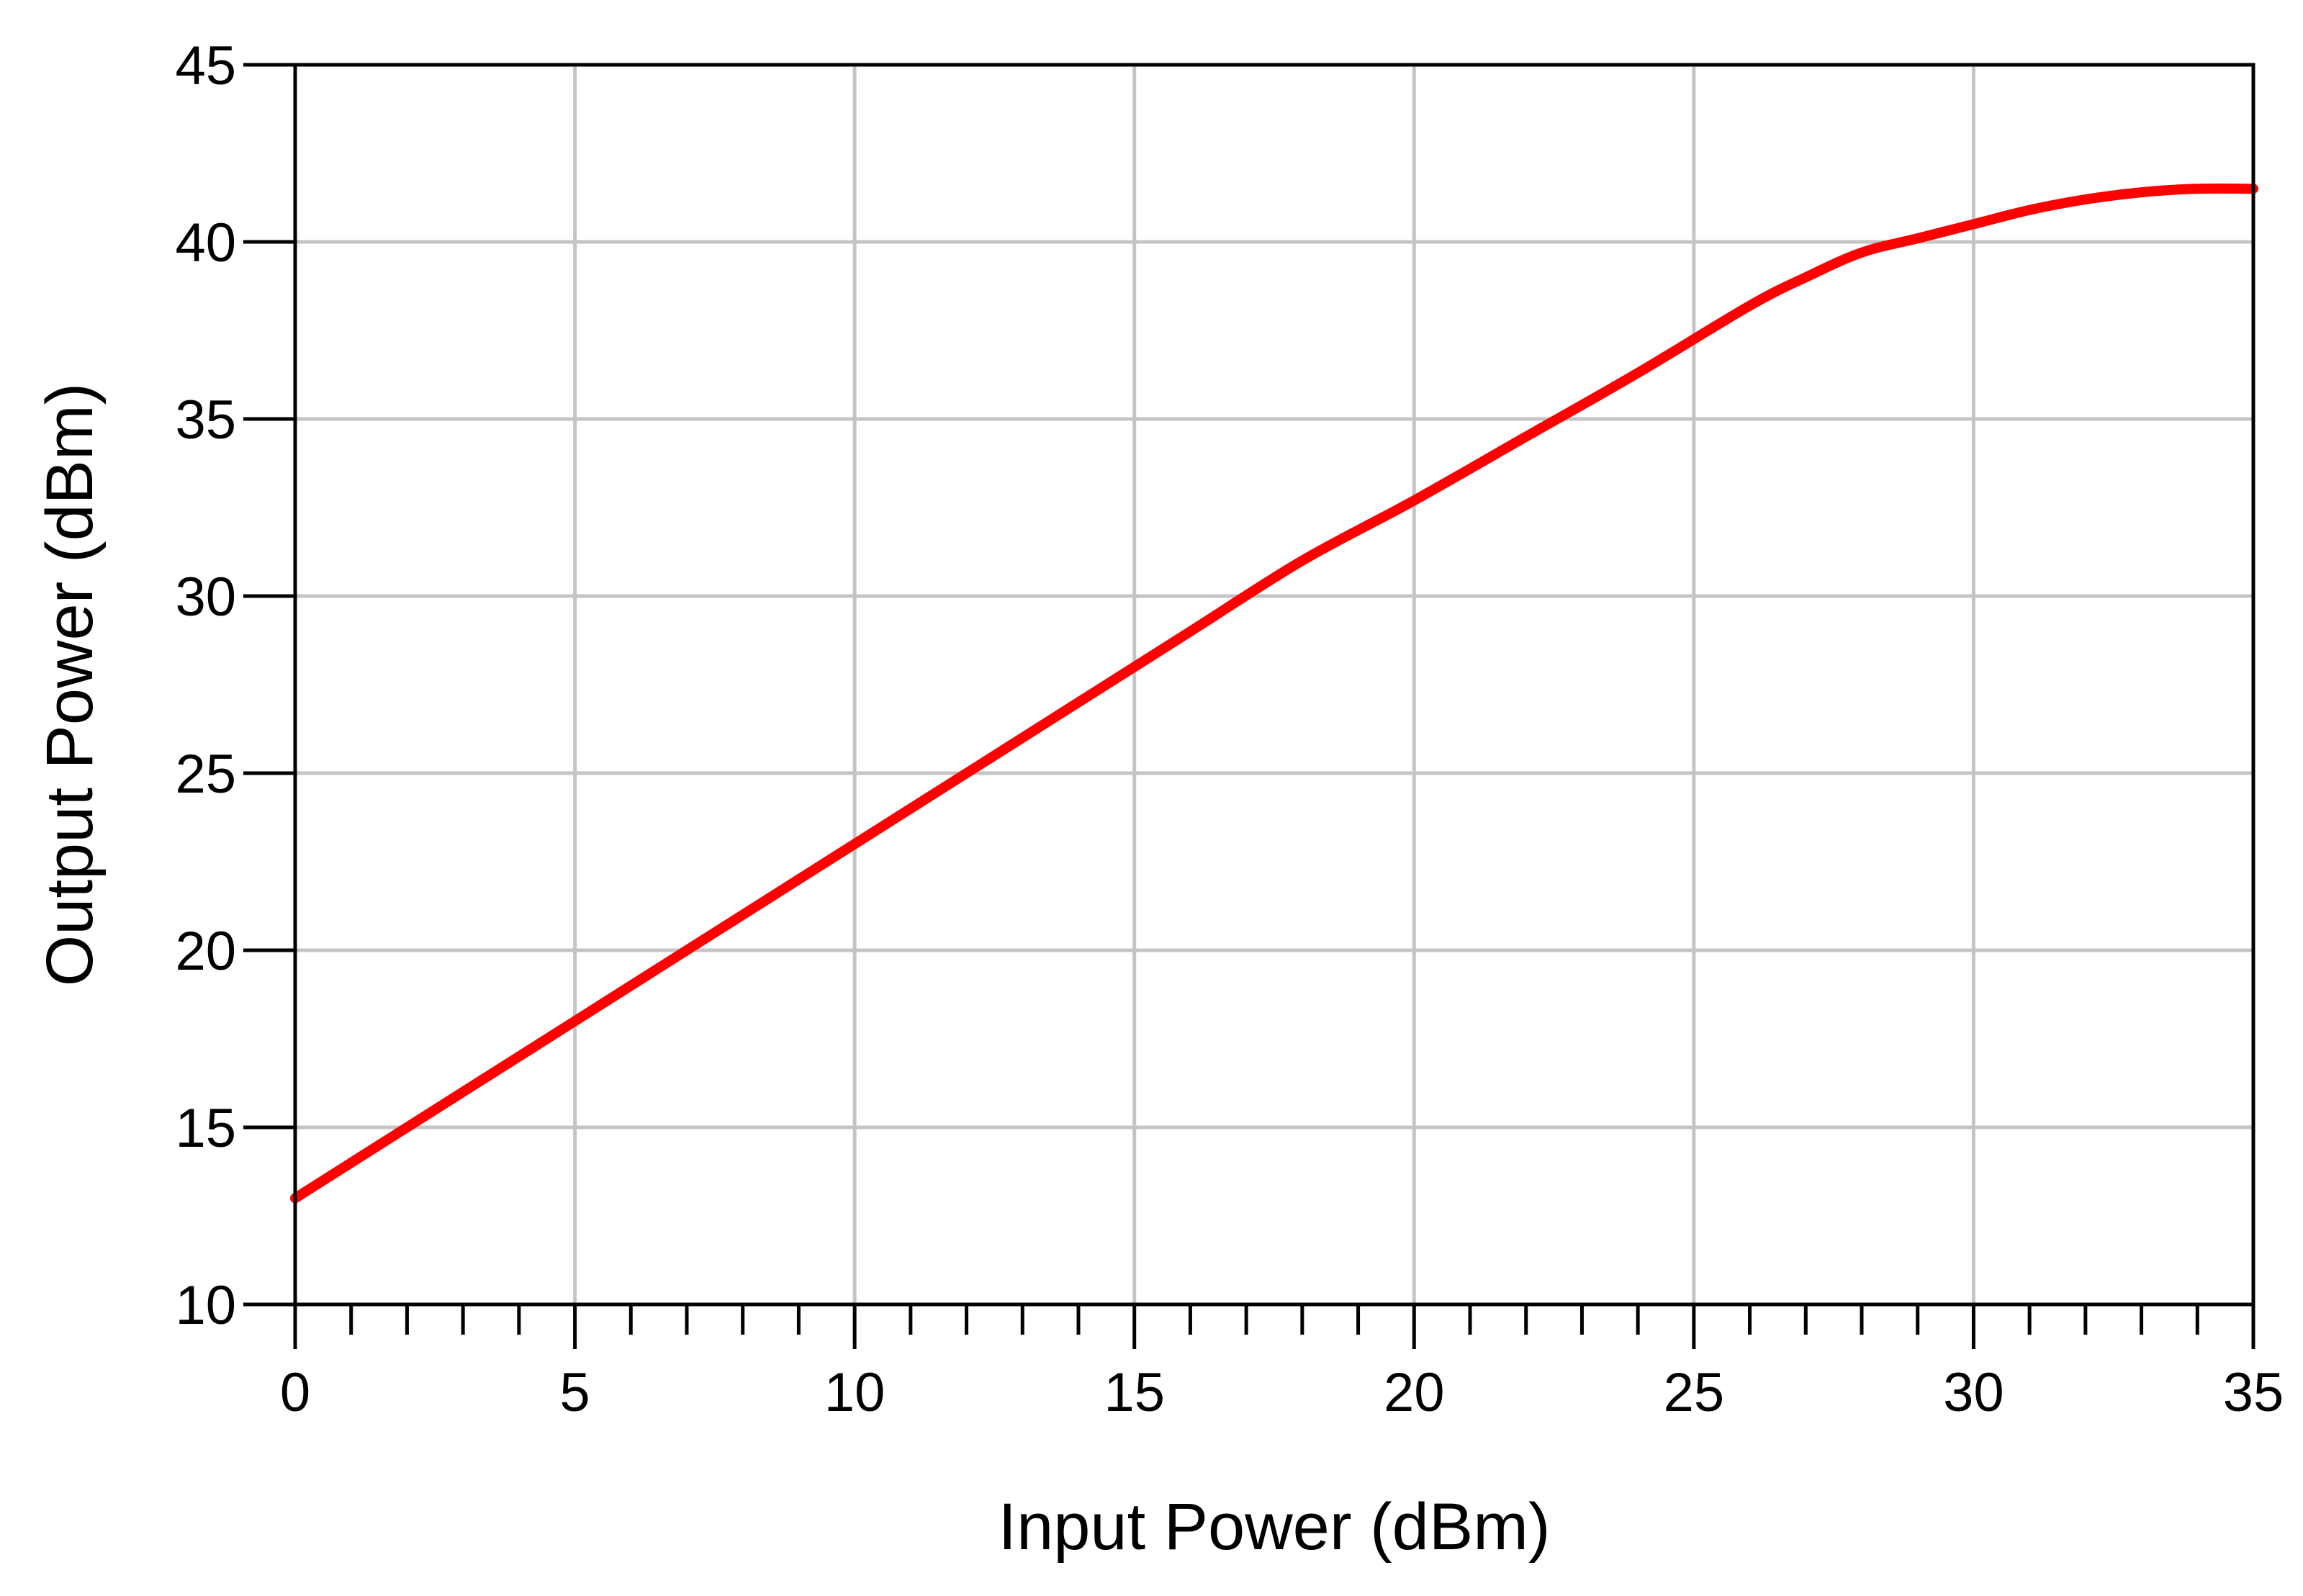 This screenshot has height=1596, width=2303. Describe the element at coordinates (205, 65) in the screenshot. I see `y-tick-label: 45` at that location.